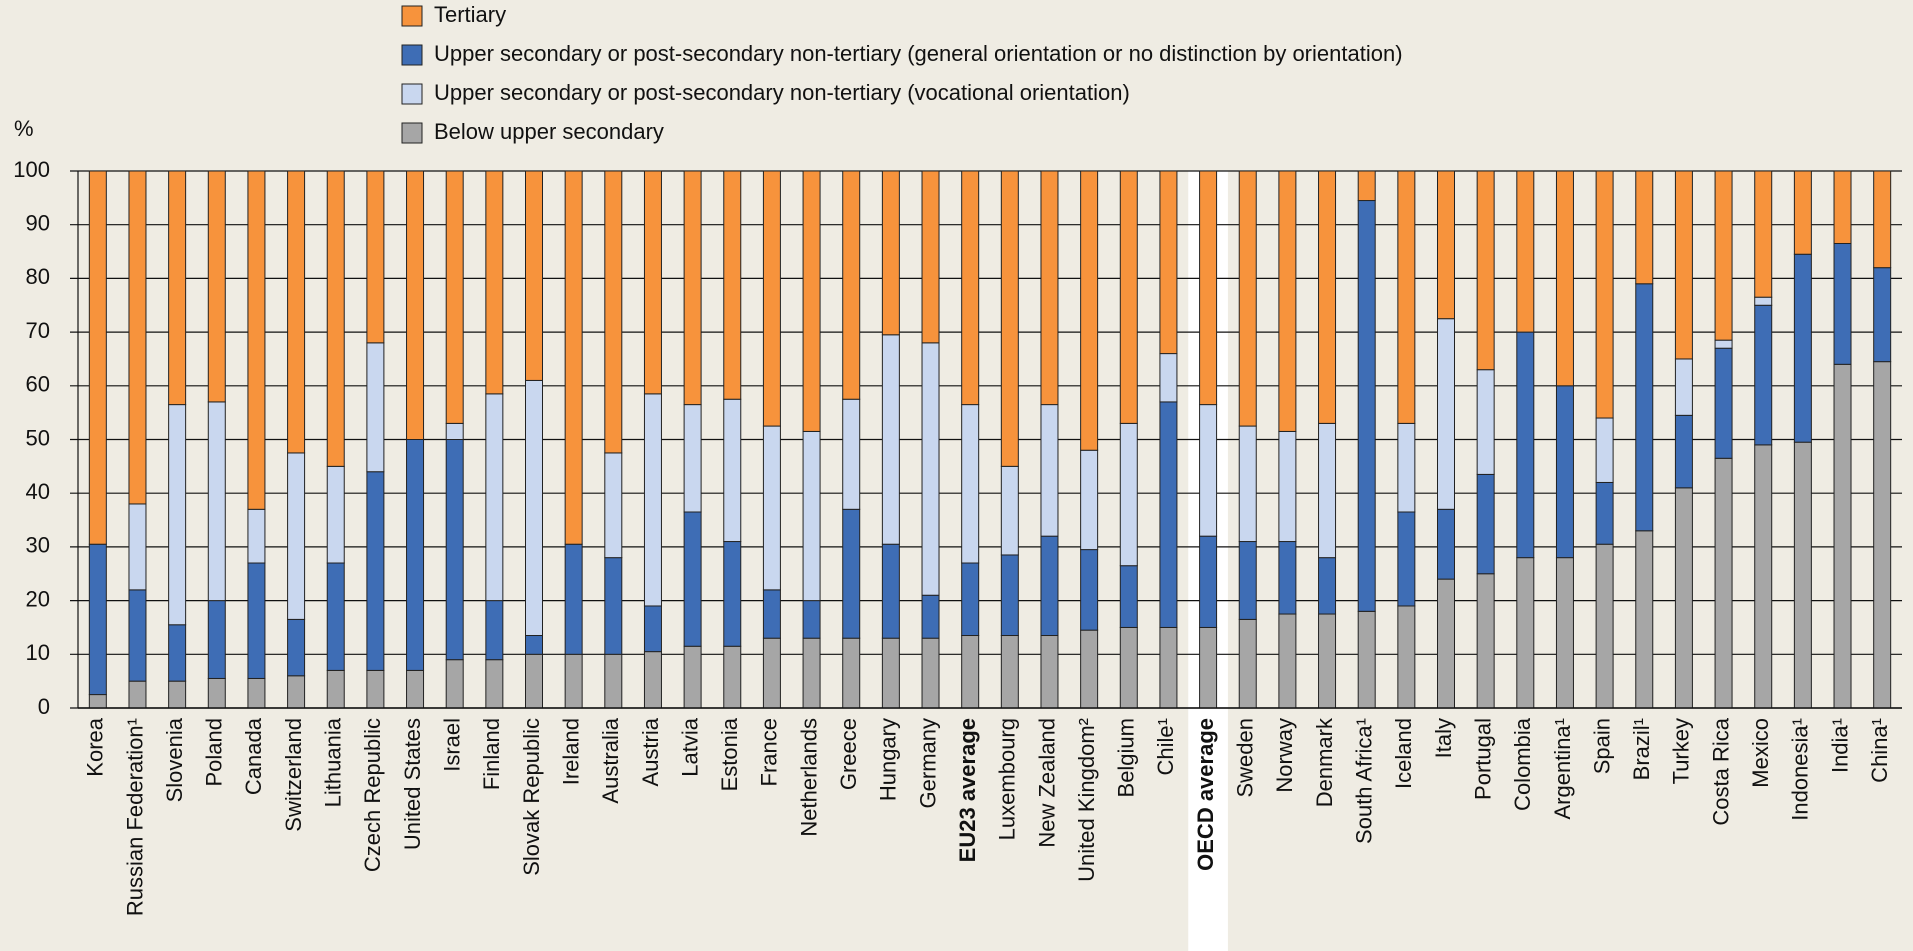 The image size is (1913, 951). Describe the element at coordinates (769, 752) in the screenshot. I see `x-tick-label: France` at that location.